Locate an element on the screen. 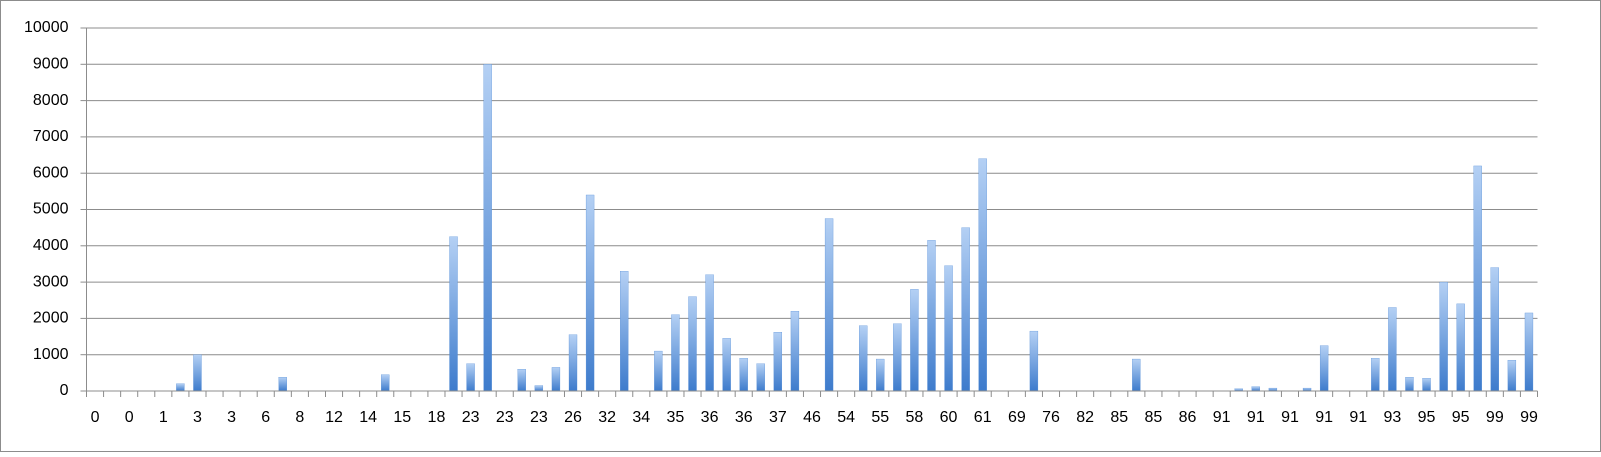  x-tick-label: 93 is located at coordinates (1393, 417).